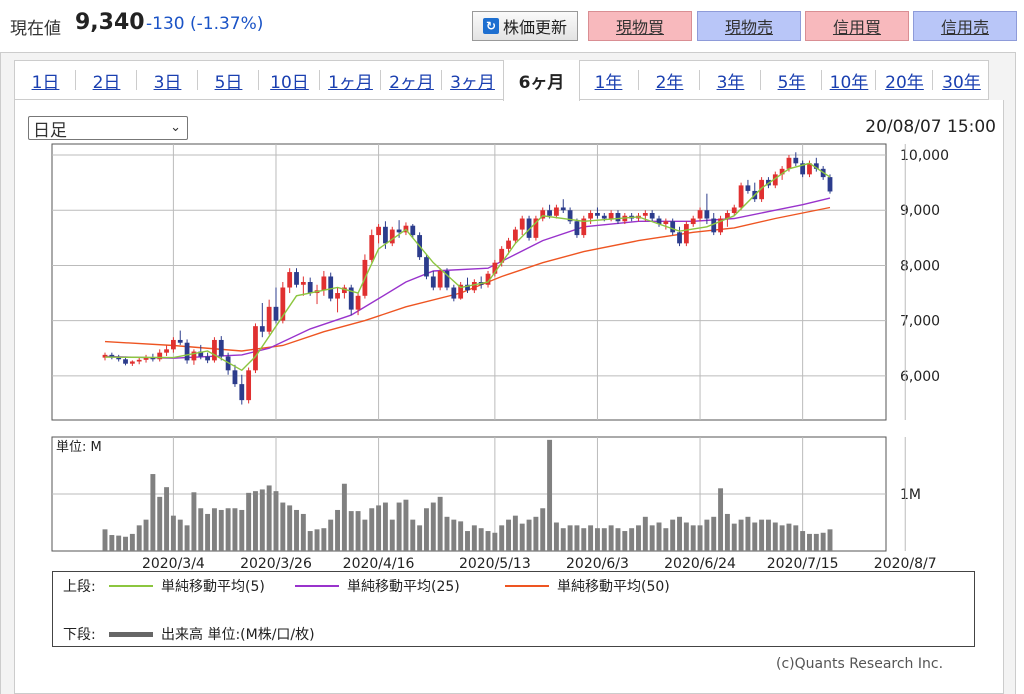  Describe the element at coordinates (803, 564) in the screenshot. I see `x-tick-label: 2020/7/15` at that location.